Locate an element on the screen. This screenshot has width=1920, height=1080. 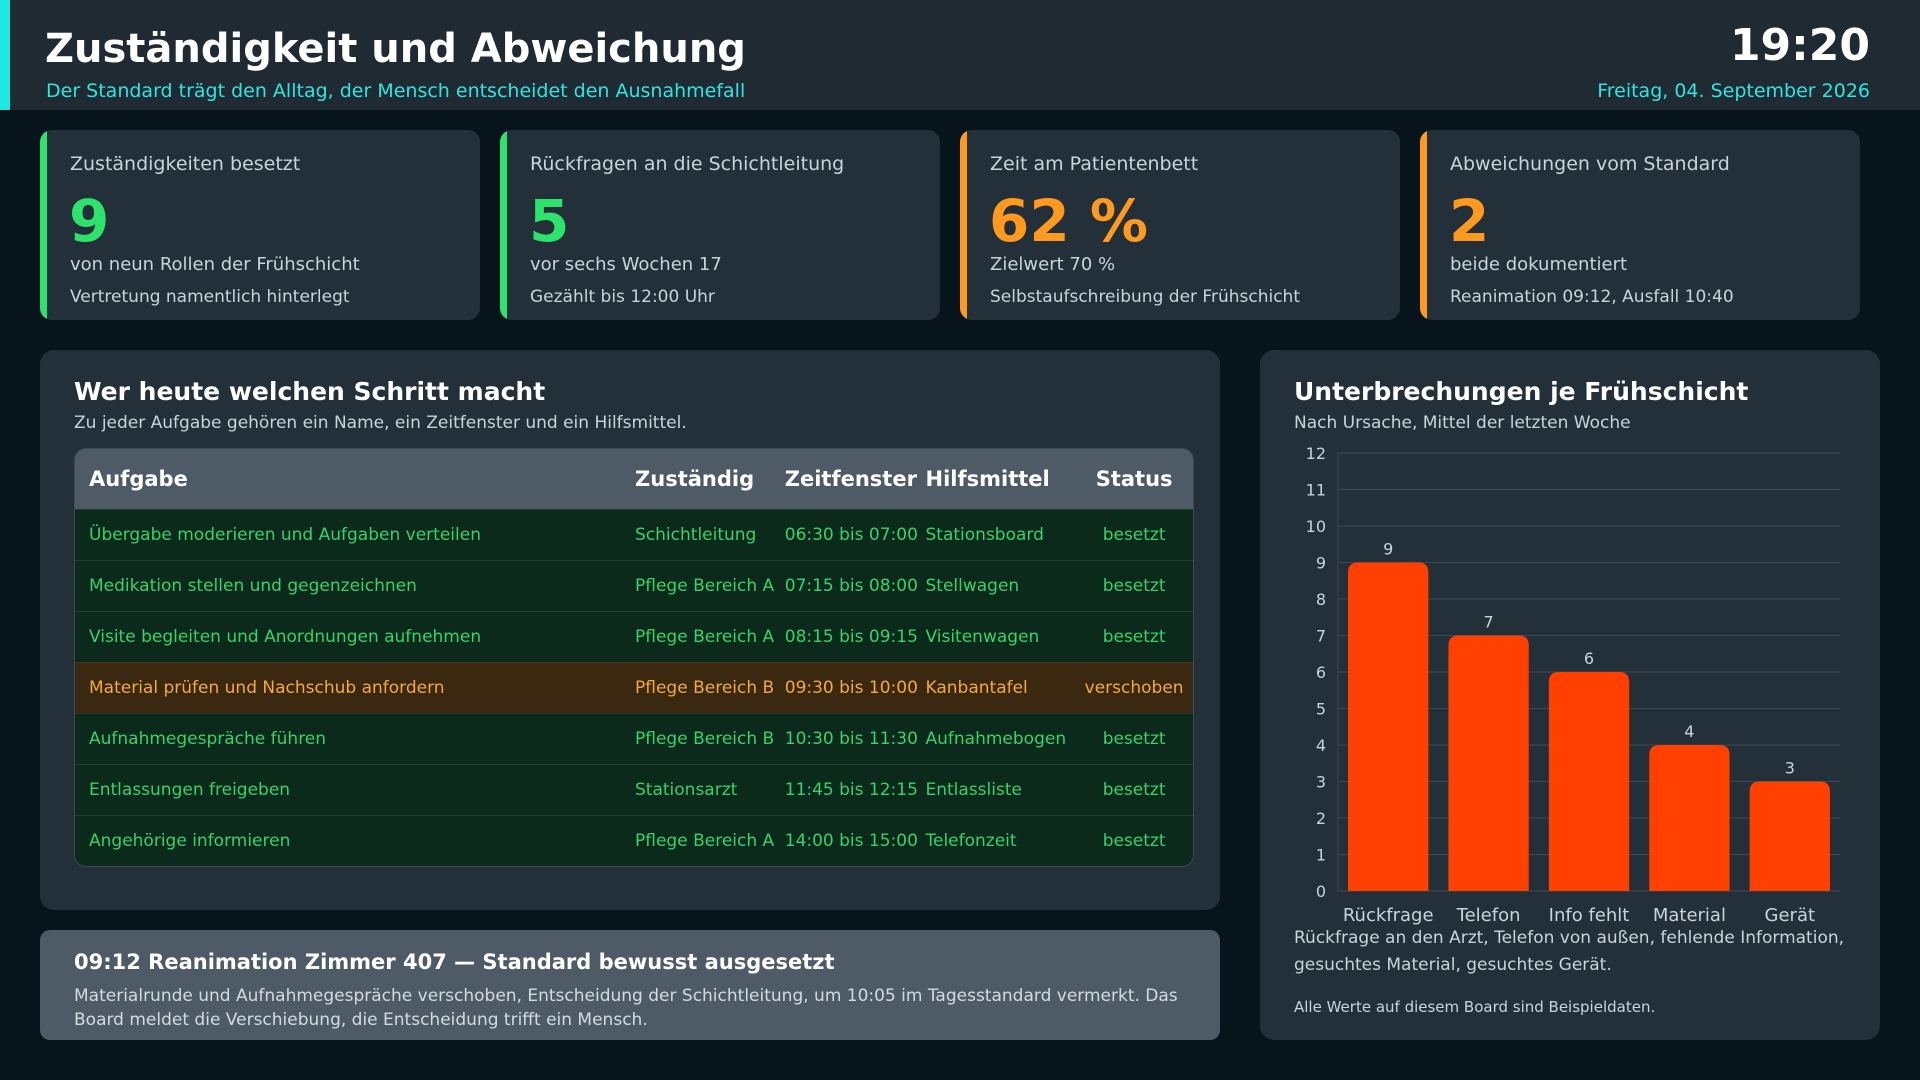
y-tick-label: 4 is located at coordinates (1321, 745).